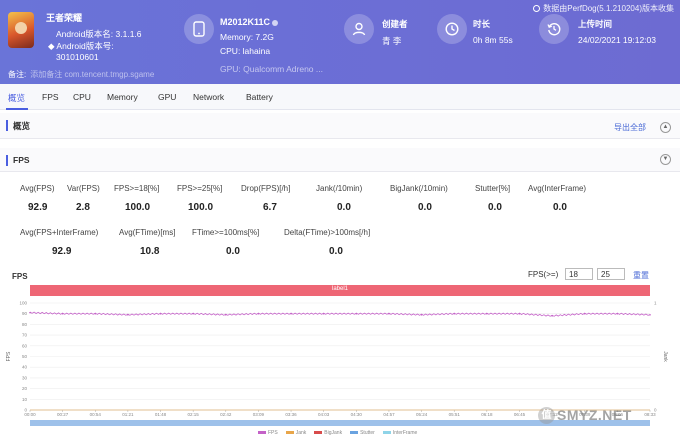 This screenshot has width=680, height=437. I want to click on stat-label: Avg(FPS+InterFrame), so click(59, 232).